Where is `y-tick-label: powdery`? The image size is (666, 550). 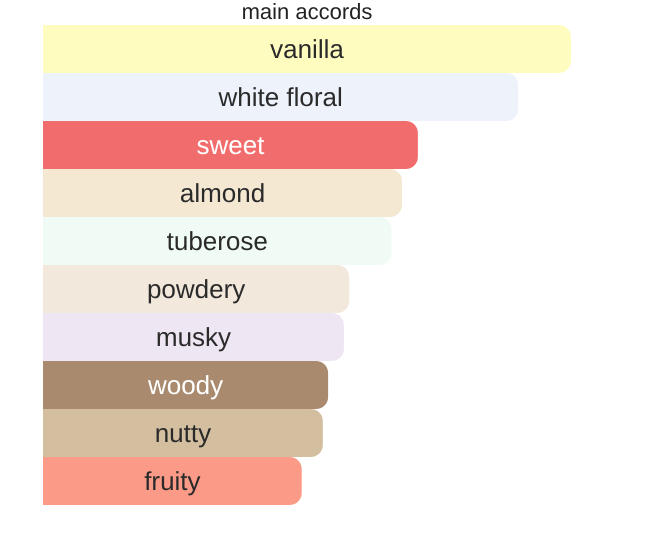
y-tick-label: powdery is located at coordinates (196, 289).